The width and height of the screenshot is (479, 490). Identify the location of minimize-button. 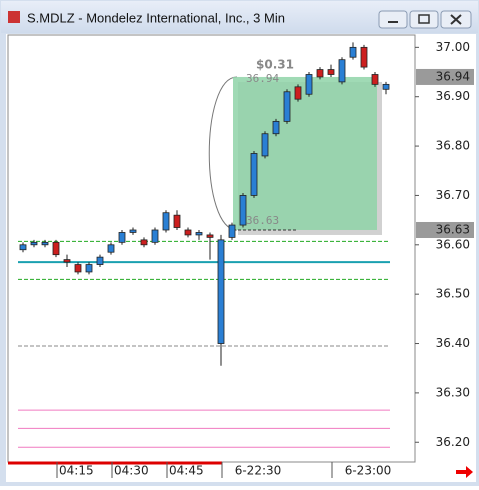
(393, 19).